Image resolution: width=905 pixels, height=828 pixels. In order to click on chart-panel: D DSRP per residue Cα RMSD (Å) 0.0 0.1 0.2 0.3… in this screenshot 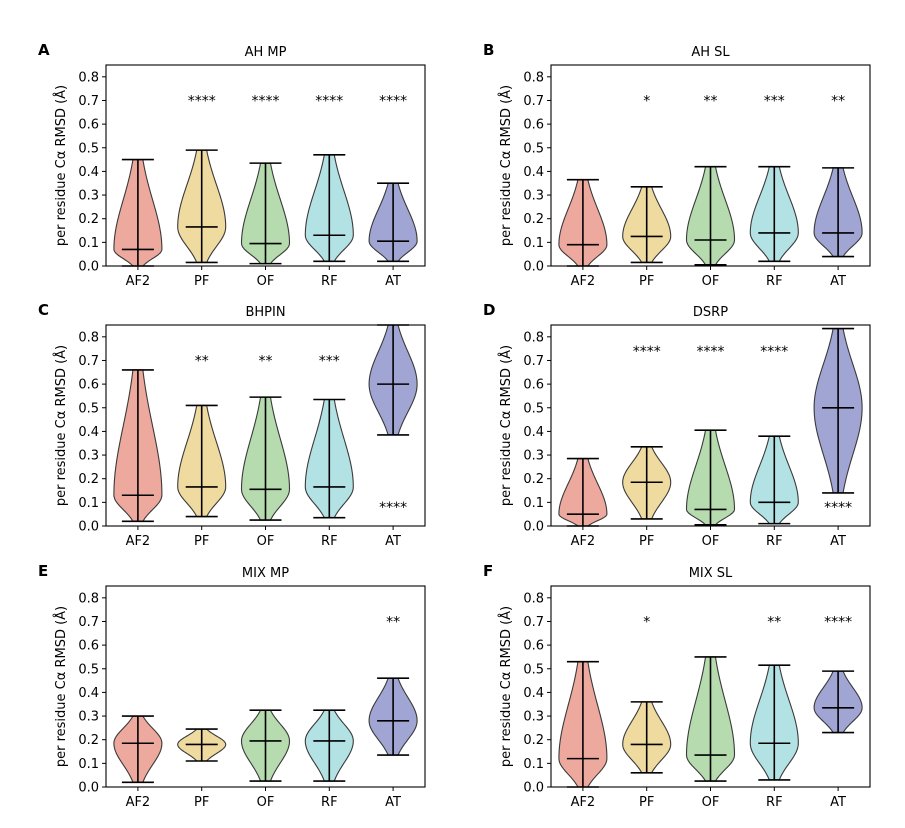, I will do `click(677, 425)`.